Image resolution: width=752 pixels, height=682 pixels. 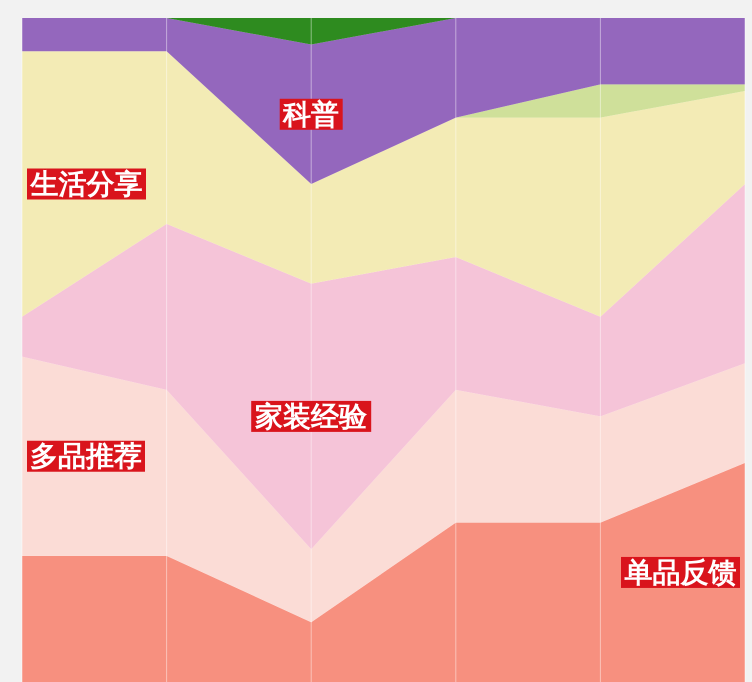 What do you see at coordinates (680, 572) in the screenshot?
I see `series-label: 单品反馈` at bounding box center [680, 572].